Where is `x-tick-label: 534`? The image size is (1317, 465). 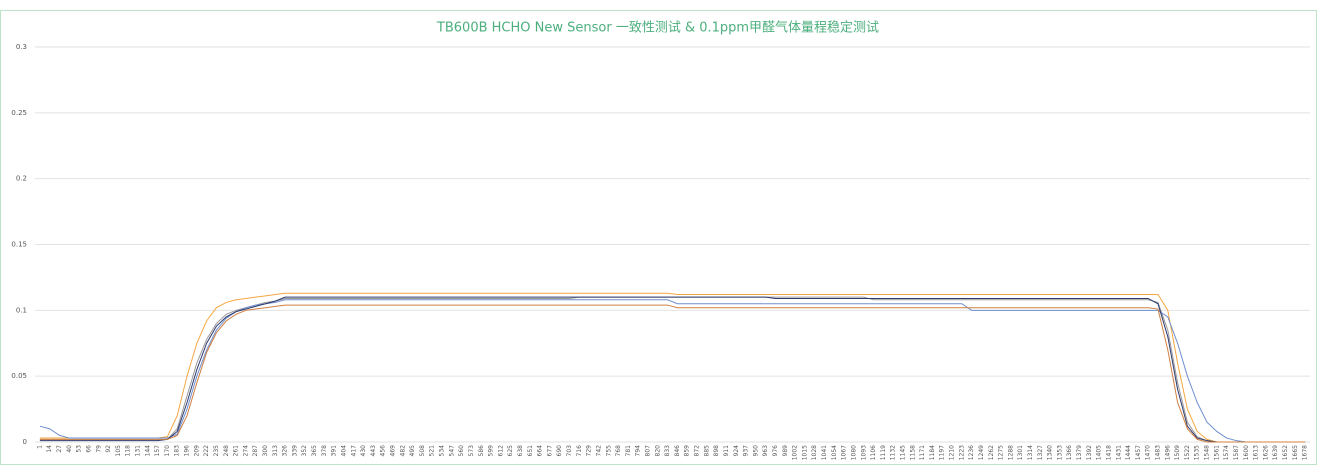
x-tick-label: 534 is located at coordinates (442, 451).